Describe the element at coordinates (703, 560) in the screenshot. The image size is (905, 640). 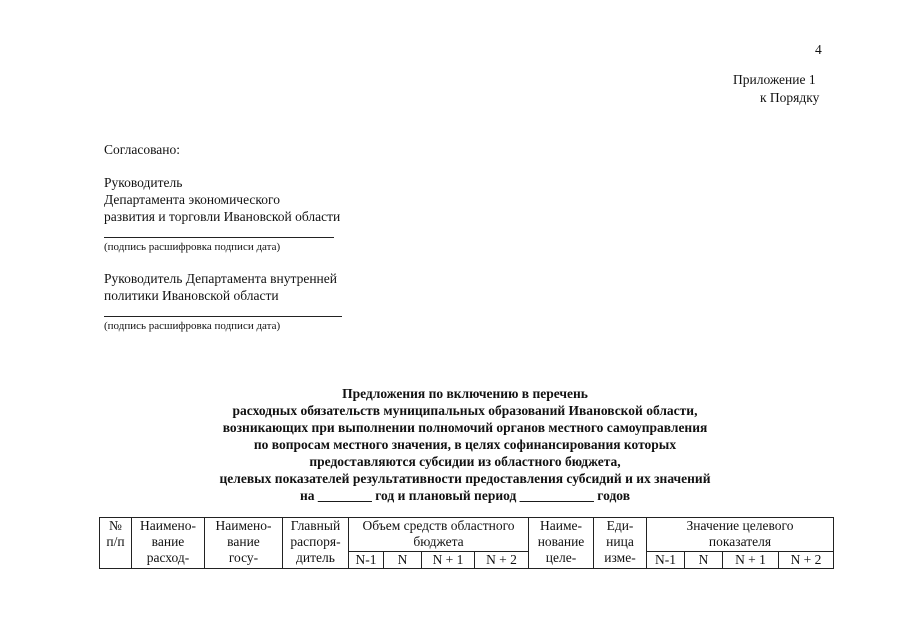
I see `value-year: N` at that location.